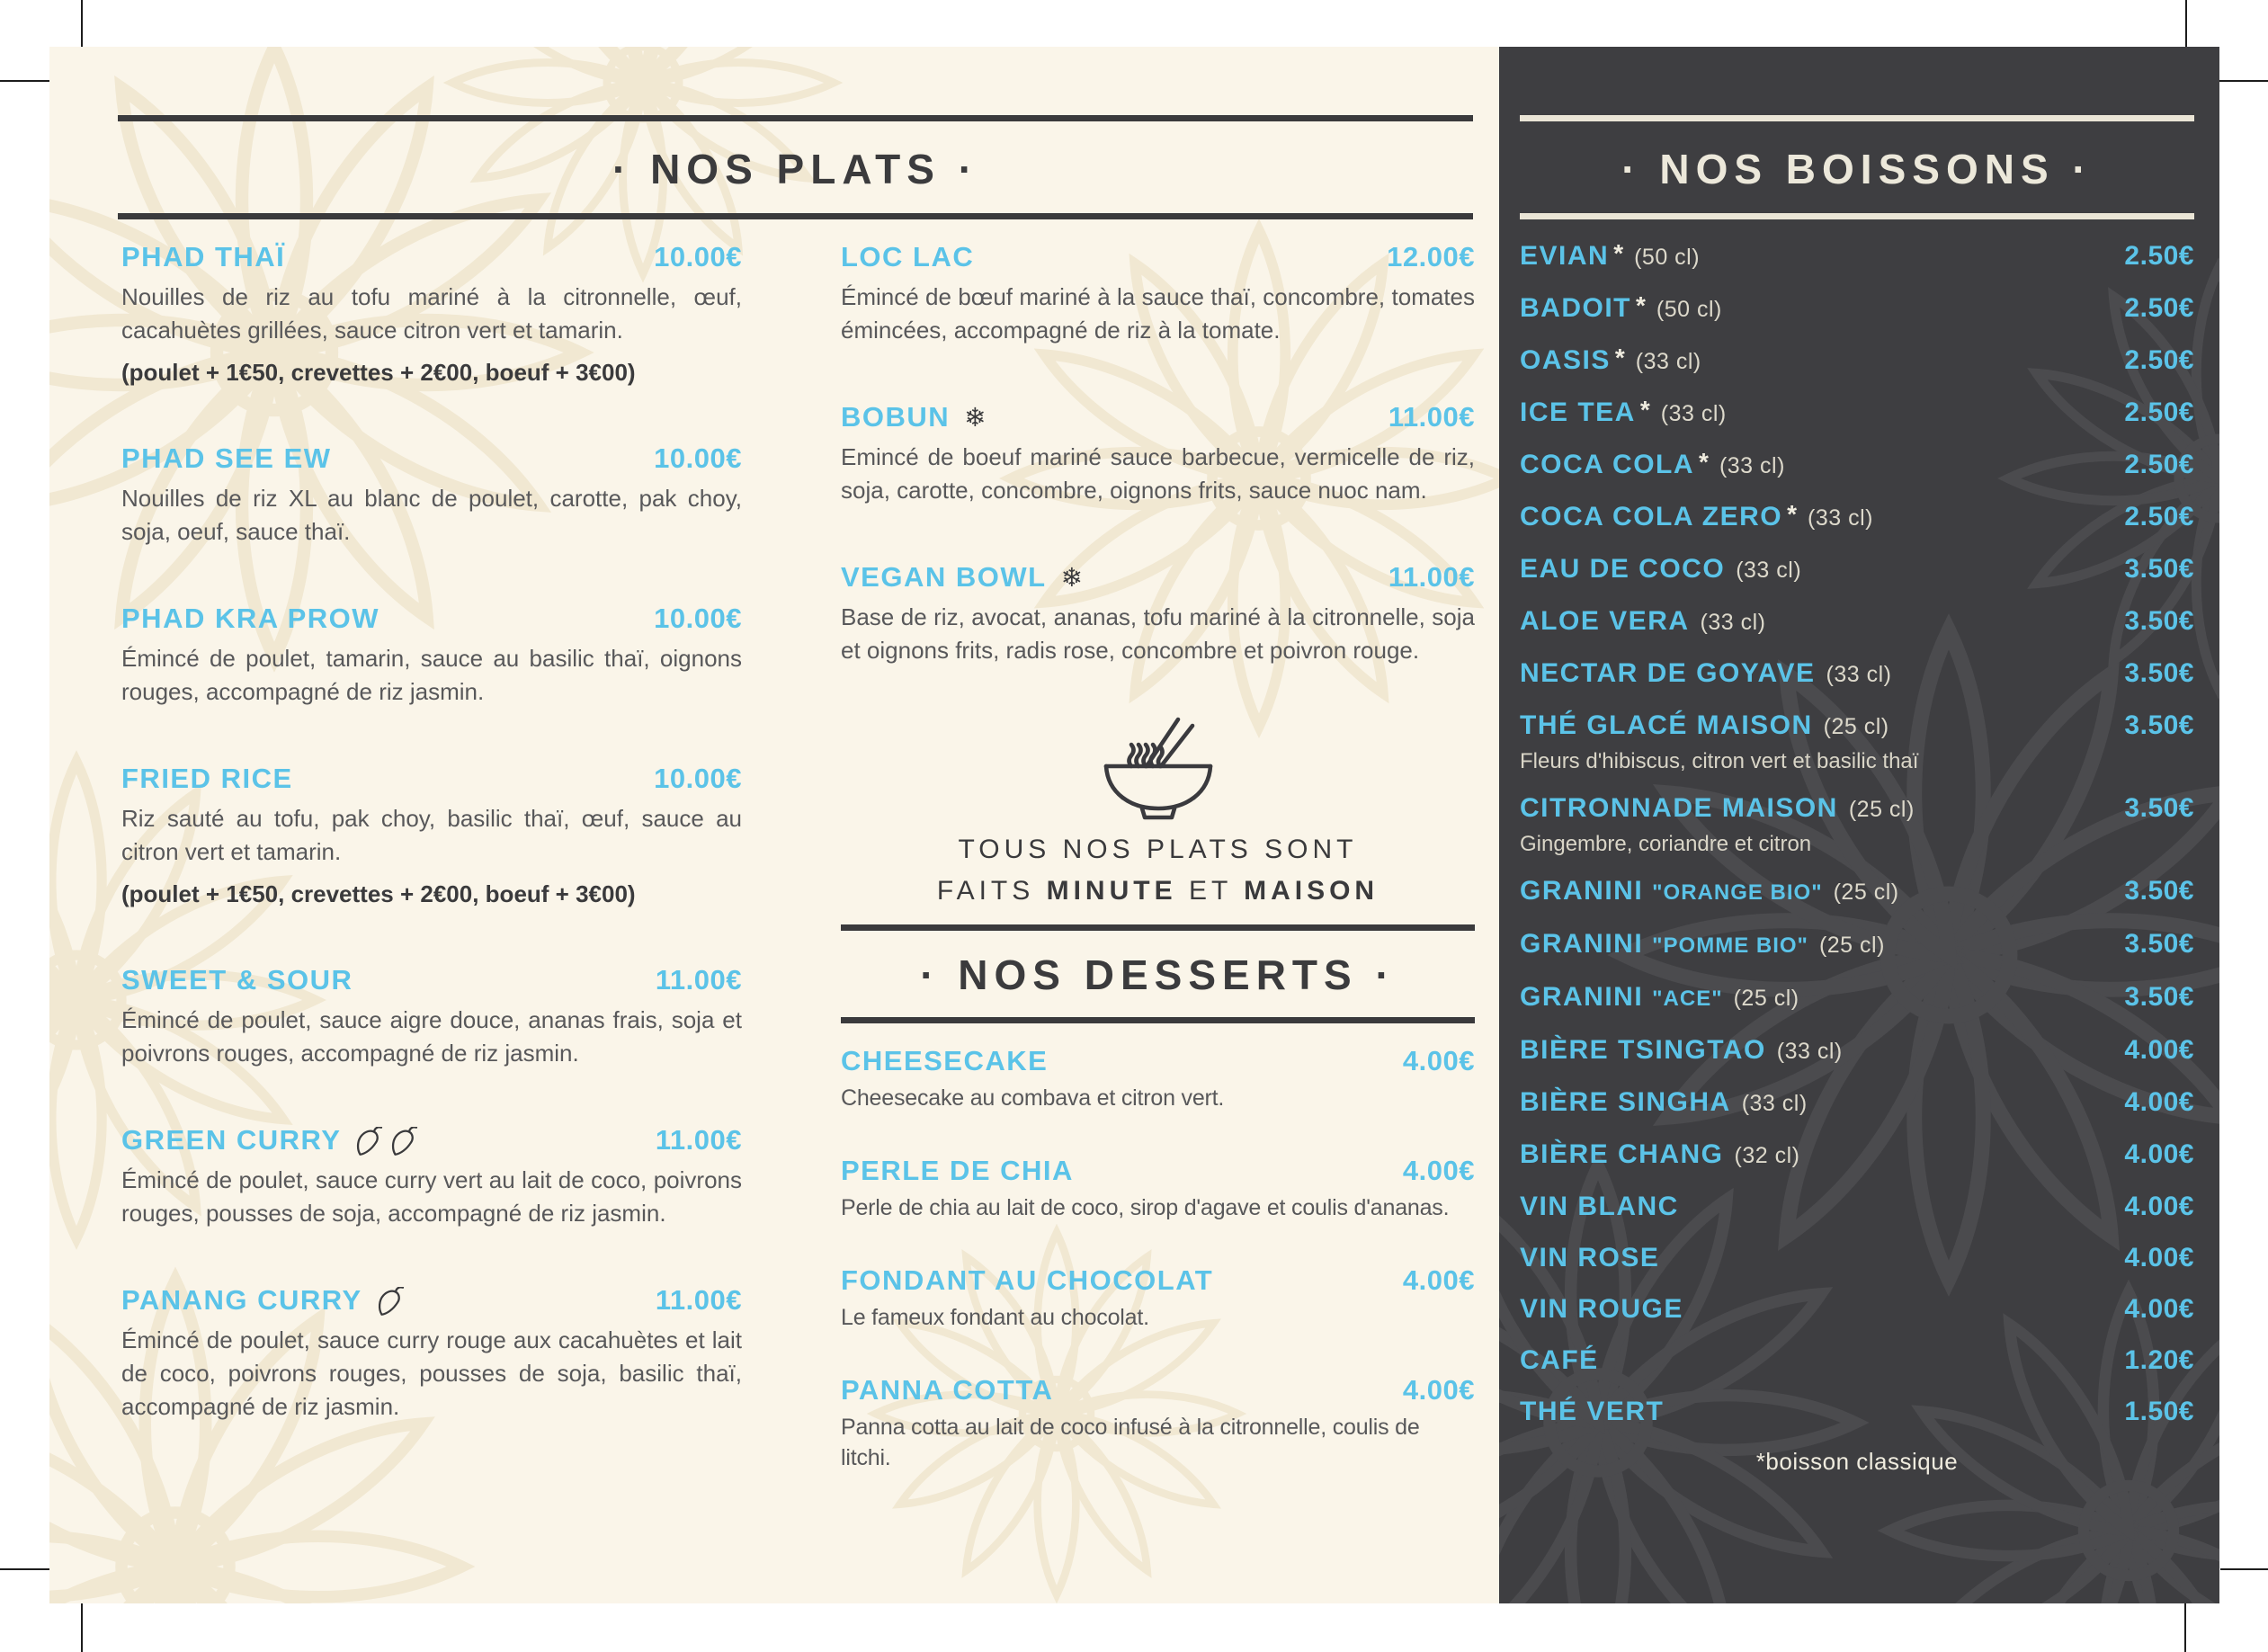 The width and height of the screenshot is (2268, 1652). What do you see at coordinates (795, 167) in the screenshot?
I see `plats-header: · NOS PLATS ·` at bounding box center [795, 167].